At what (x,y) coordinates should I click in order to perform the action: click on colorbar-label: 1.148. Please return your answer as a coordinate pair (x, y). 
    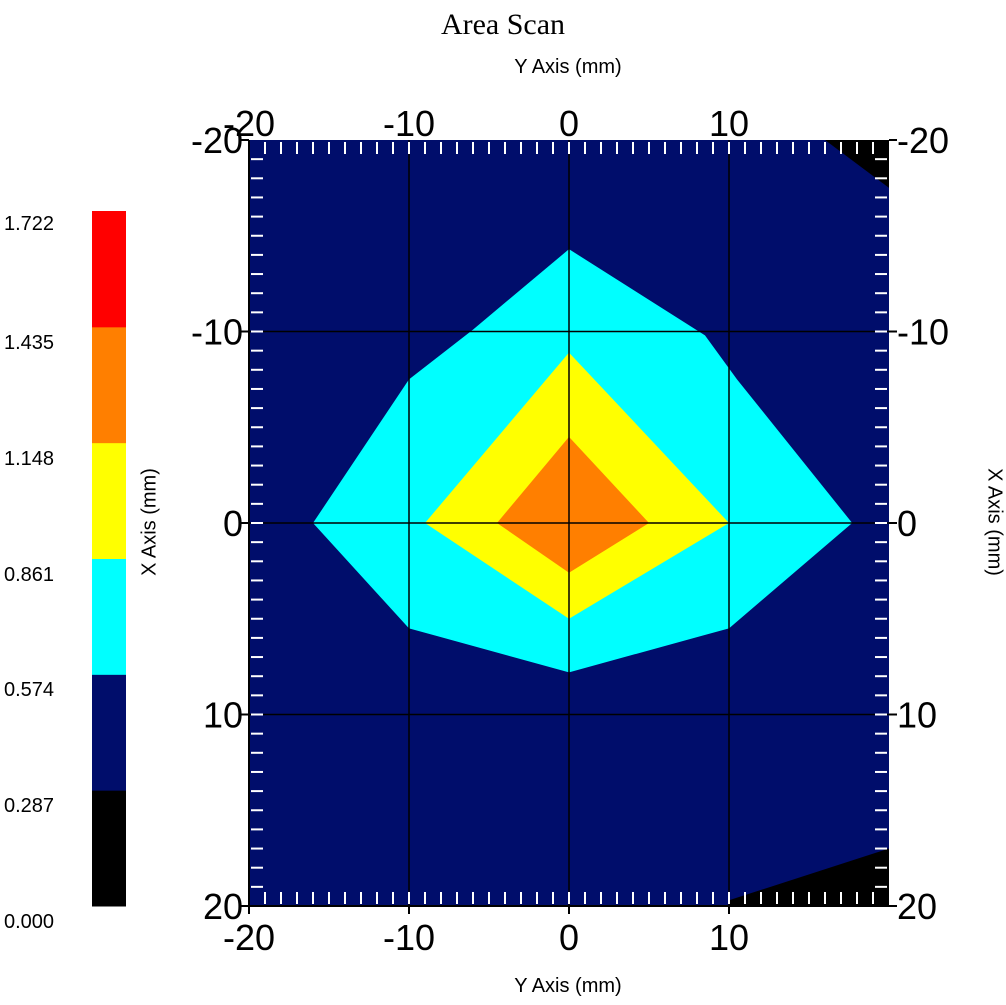
    Looking at the image, I should click on (29, 458).